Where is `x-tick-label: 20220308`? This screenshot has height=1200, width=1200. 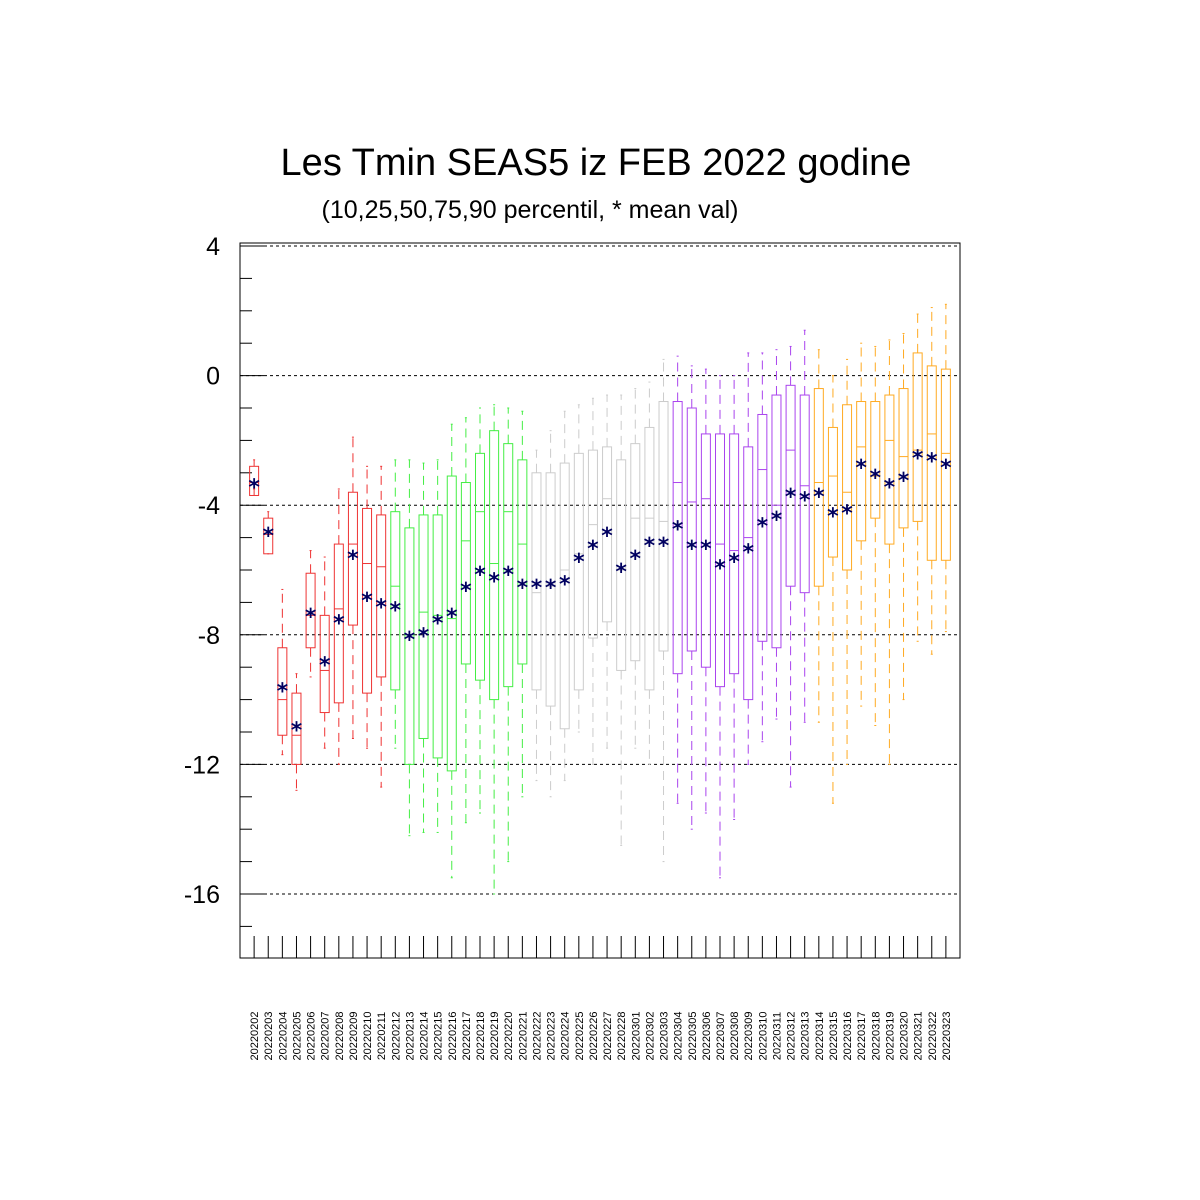 x-tick-label: 20220308 is located at coordinates (735, 1036).